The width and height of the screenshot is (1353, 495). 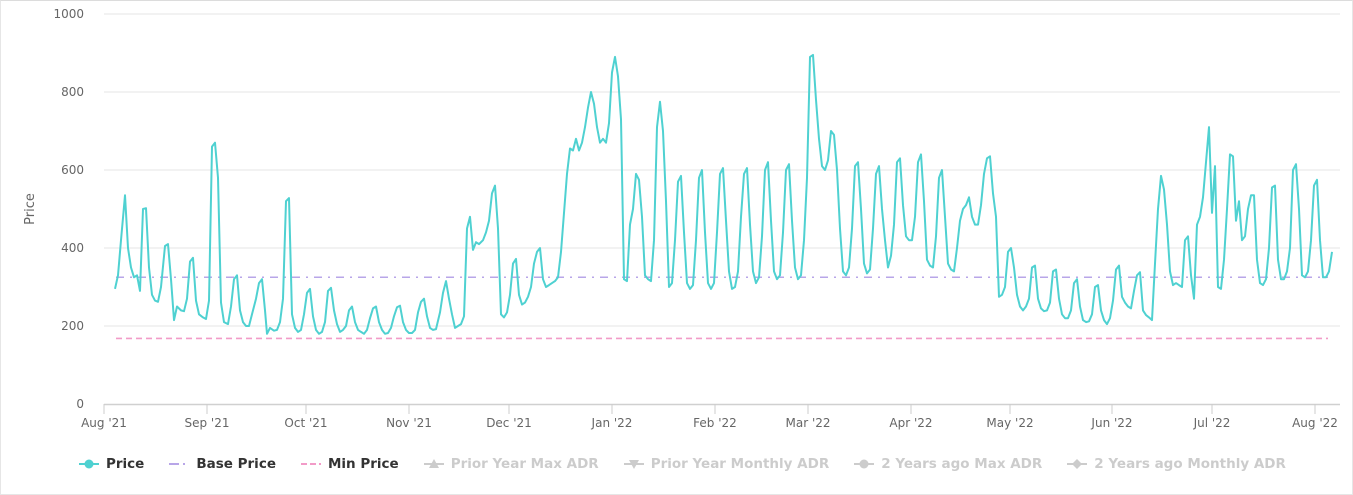 I want to click on x-tick-label: Jun '22, so click(x=1111, y=423).